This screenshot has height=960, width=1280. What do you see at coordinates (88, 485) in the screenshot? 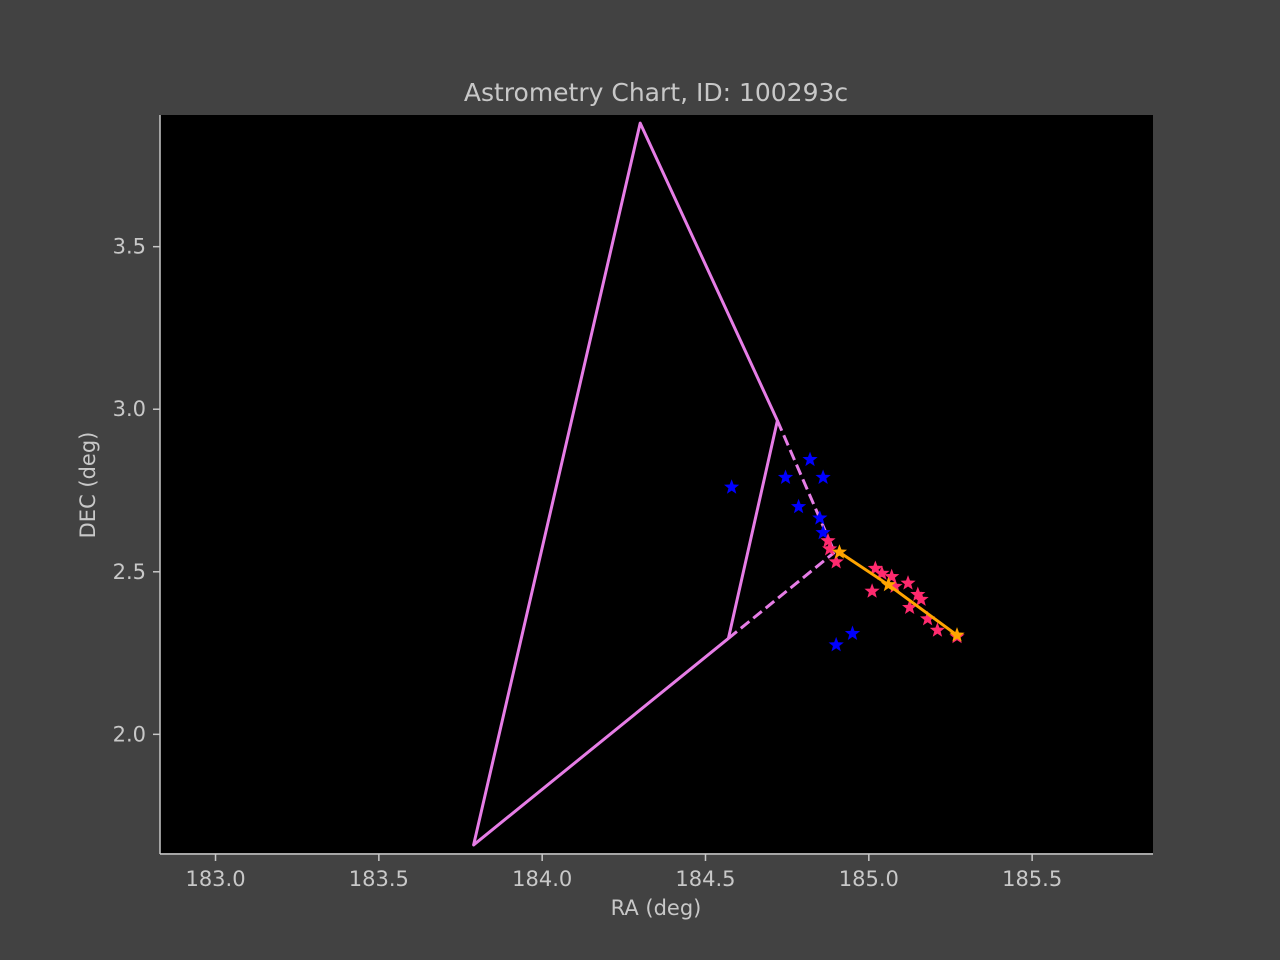
I see `y-axis-label: DEC (deg)` at bounding box center [88, 485].